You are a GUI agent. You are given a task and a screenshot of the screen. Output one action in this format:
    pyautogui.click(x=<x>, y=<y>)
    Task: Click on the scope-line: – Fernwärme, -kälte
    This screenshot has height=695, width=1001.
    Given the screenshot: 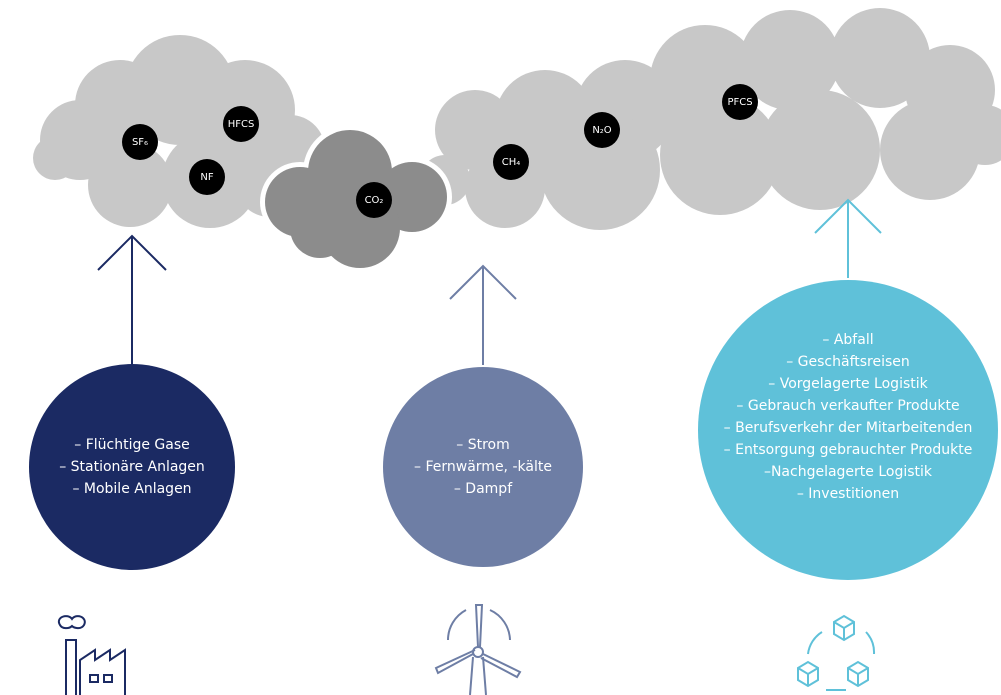 What is the action you would take?
    pyautogui.click(x=483, y=467)
    